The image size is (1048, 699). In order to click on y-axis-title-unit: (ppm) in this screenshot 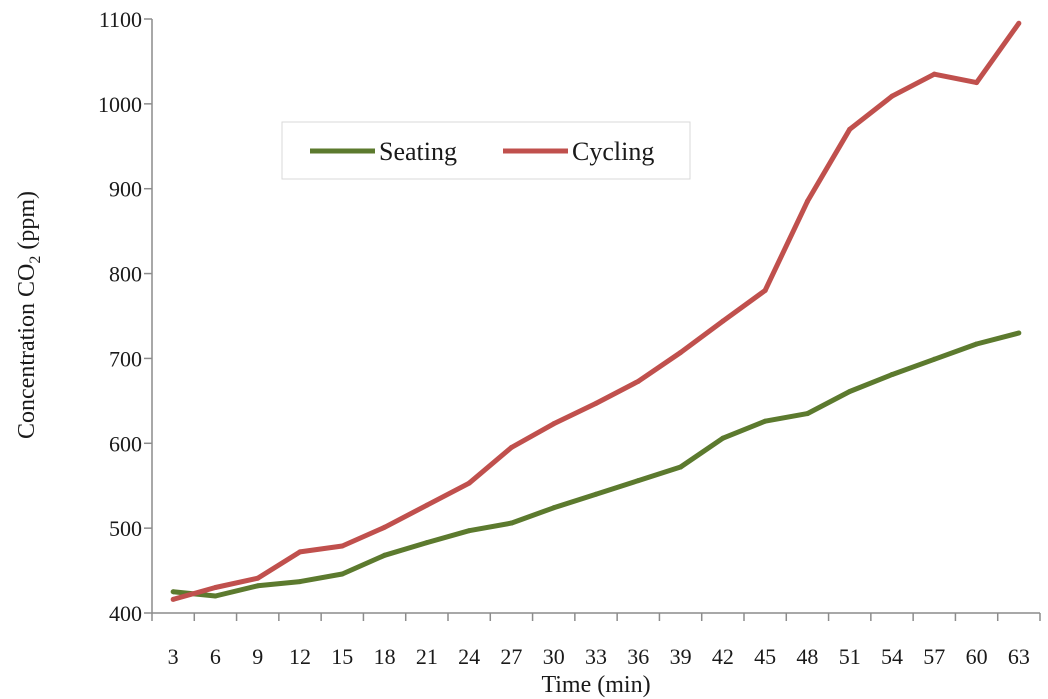, I will do `click(27, 223)`.